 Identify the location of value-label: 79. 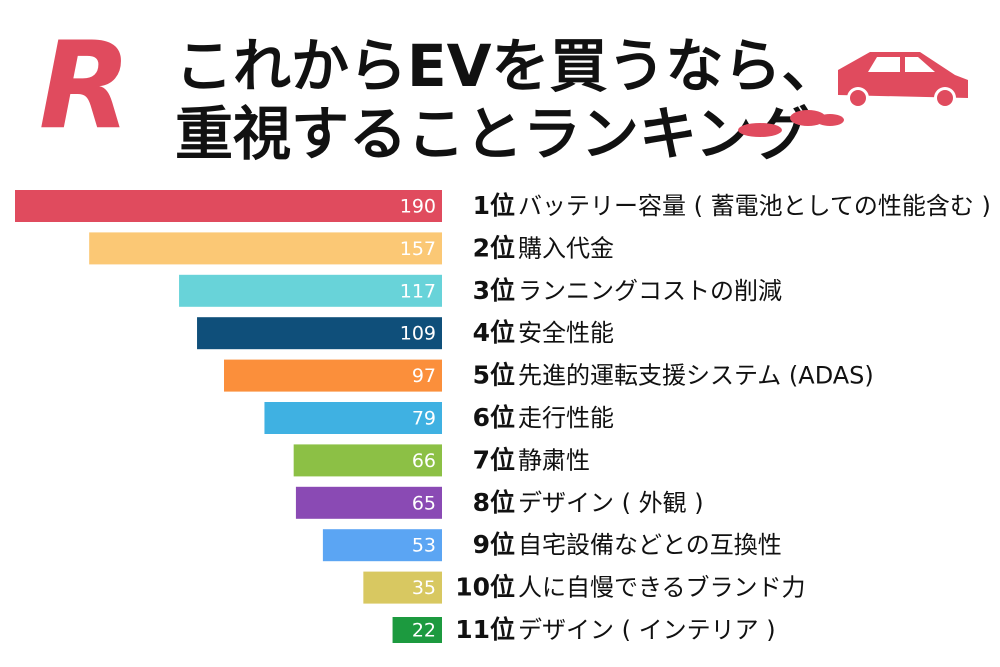
(424, 419).